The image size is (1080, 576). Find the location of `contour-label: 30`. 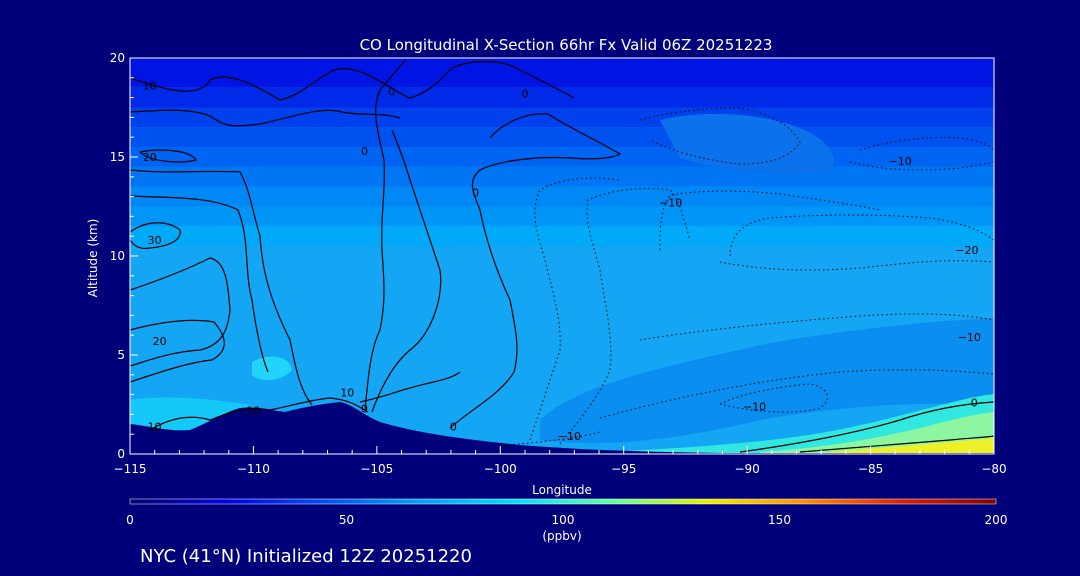

contour-label: 30 is located at coordinates (155, 240).